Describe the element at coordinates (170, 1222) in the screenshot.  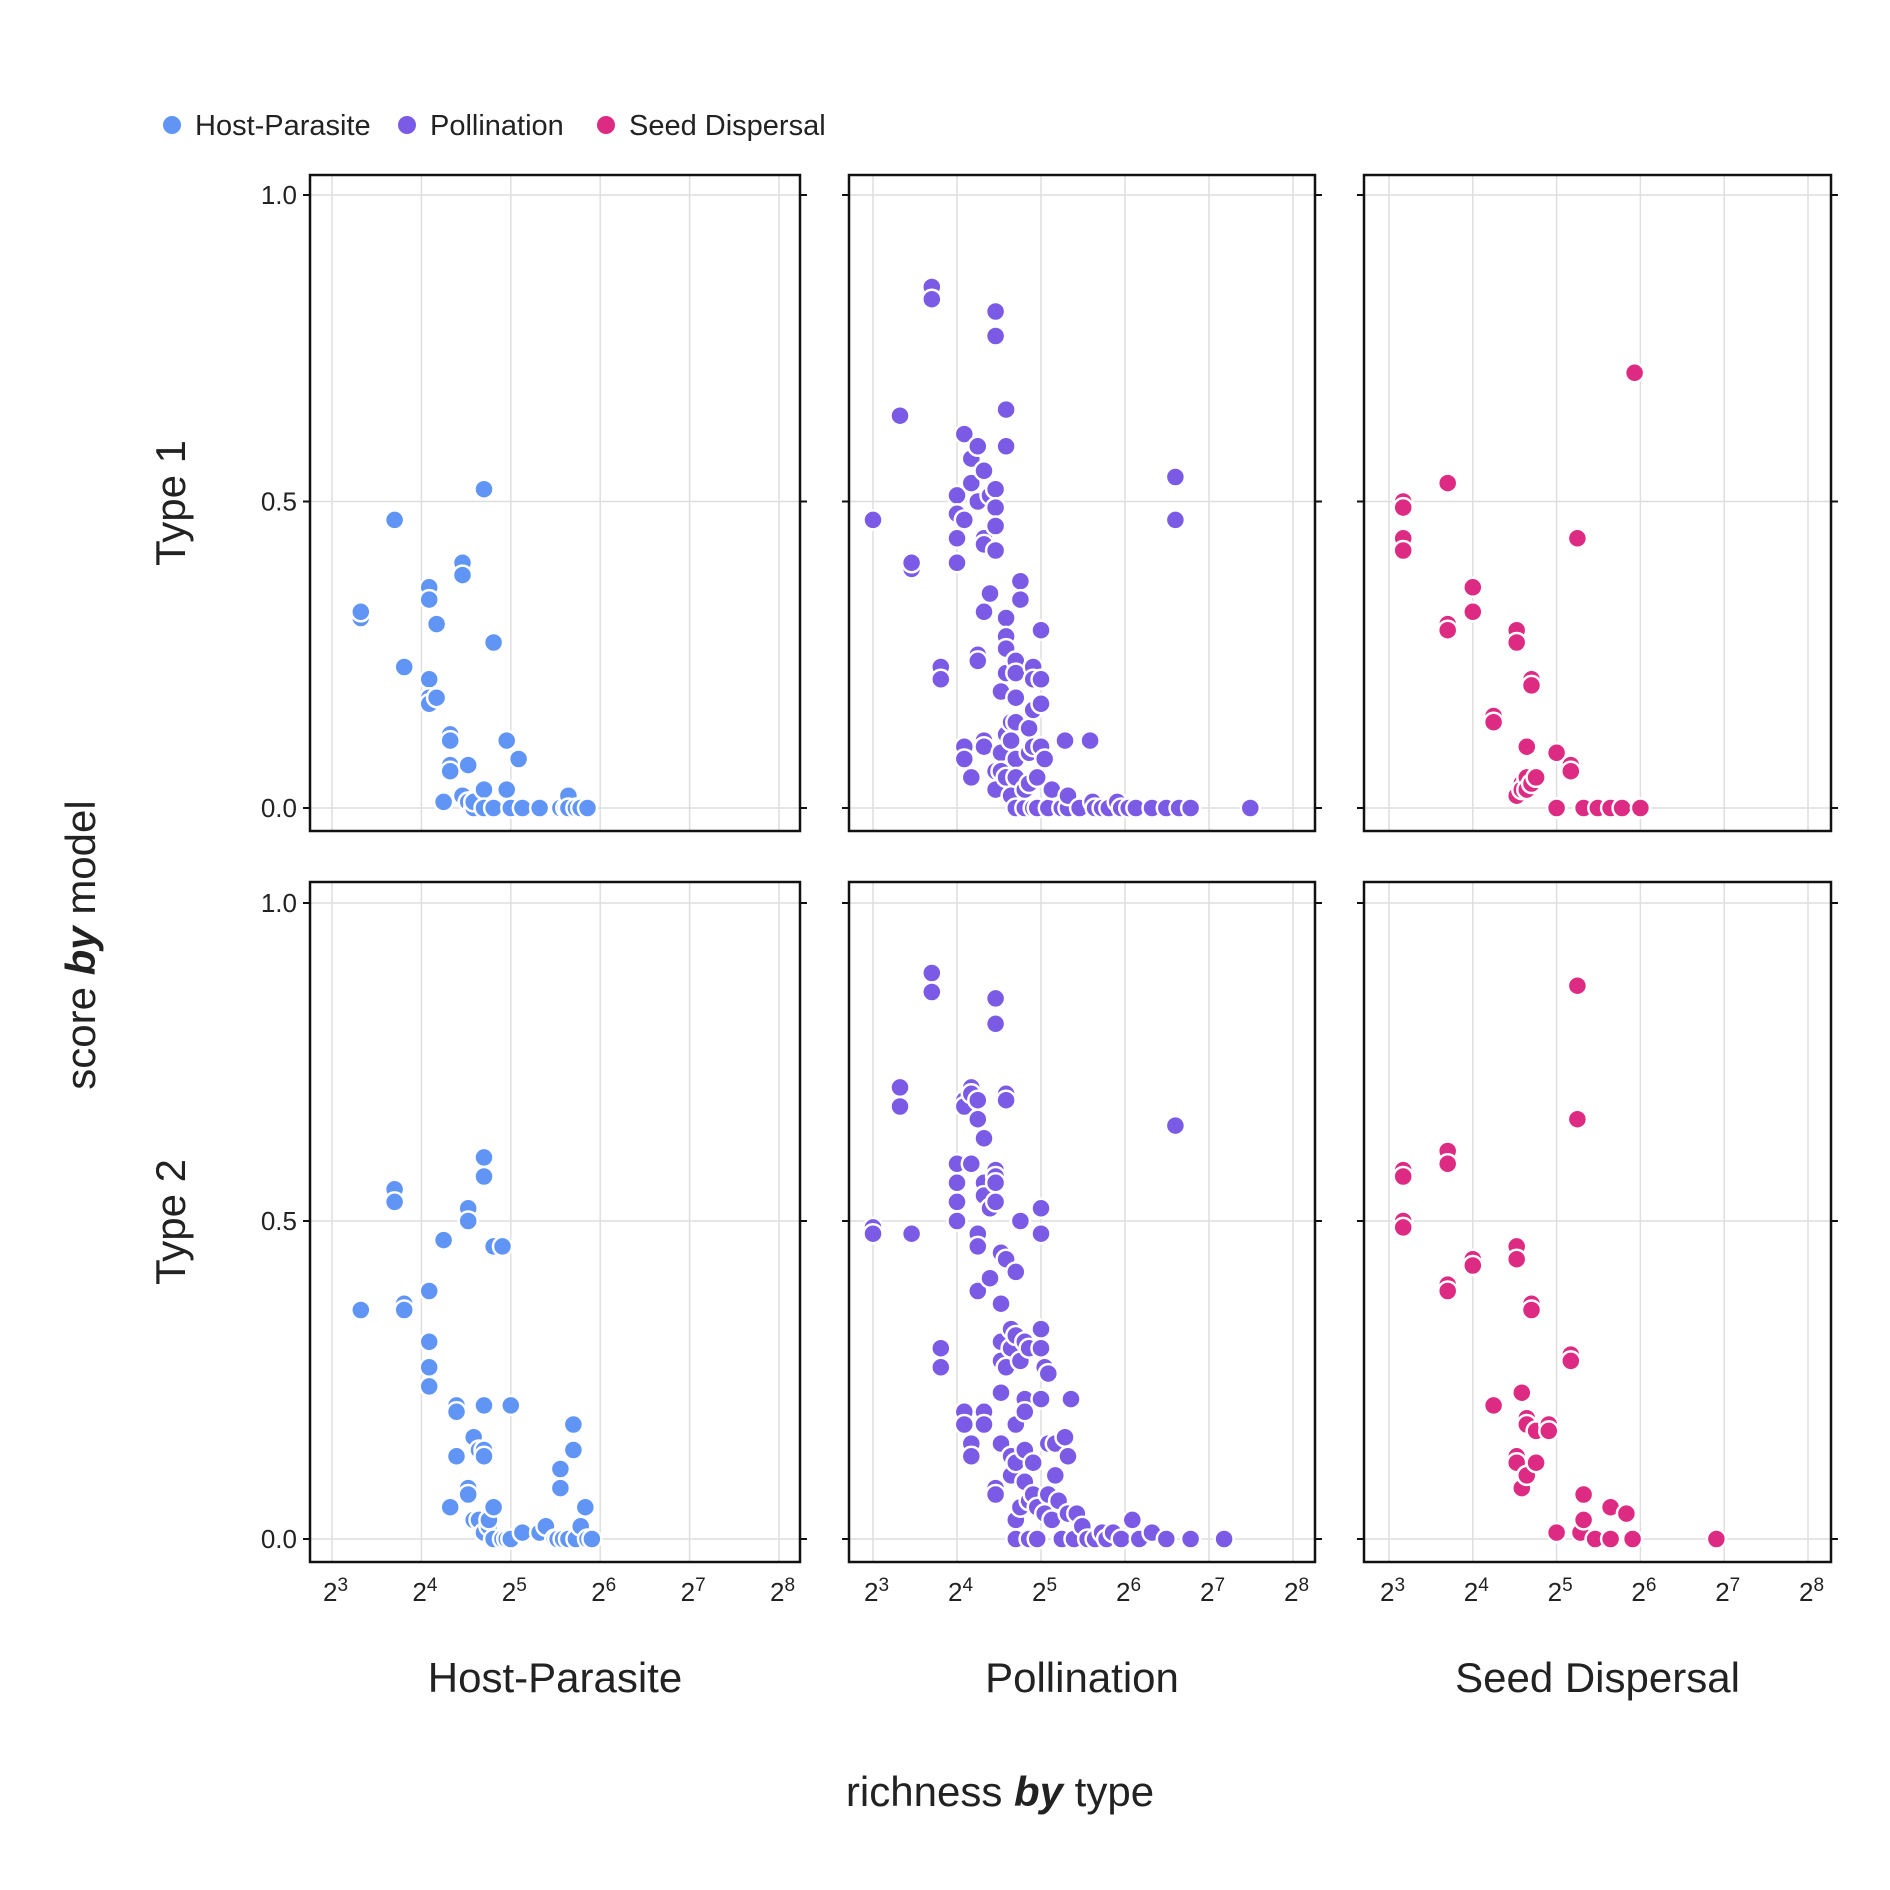
I see `row-title-type-2: Type 2` at that location.